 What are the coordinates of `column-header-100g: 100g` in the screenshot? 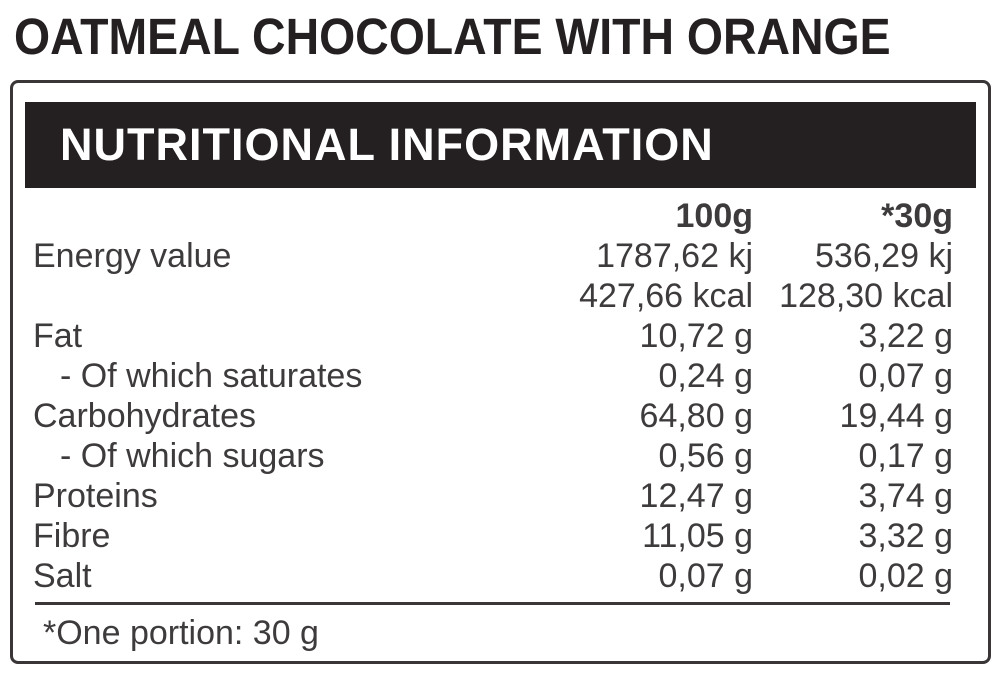 It's located at (714, 215).